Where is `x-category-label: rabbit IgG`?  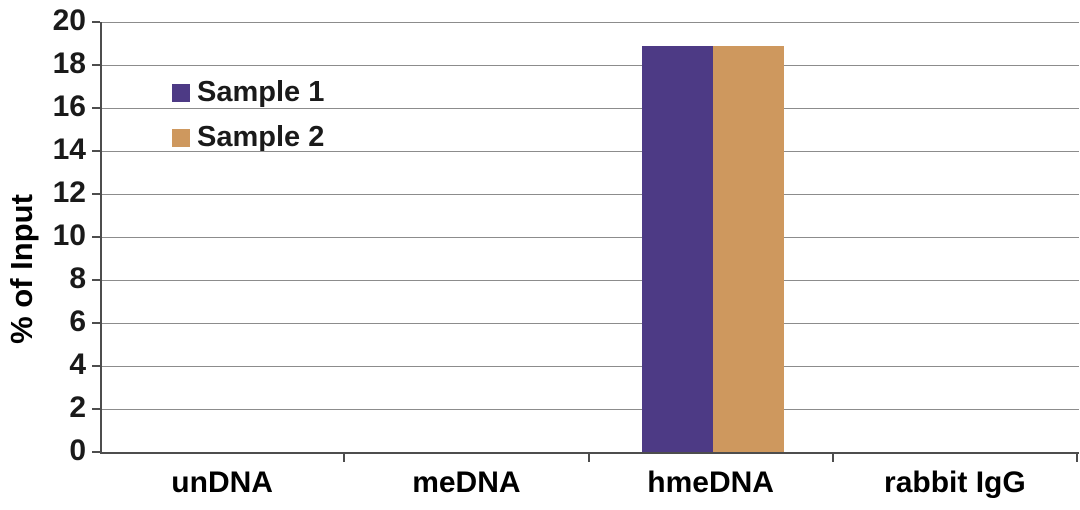
x-category-label: rabbit IgG is located at coordinates (955, 482).